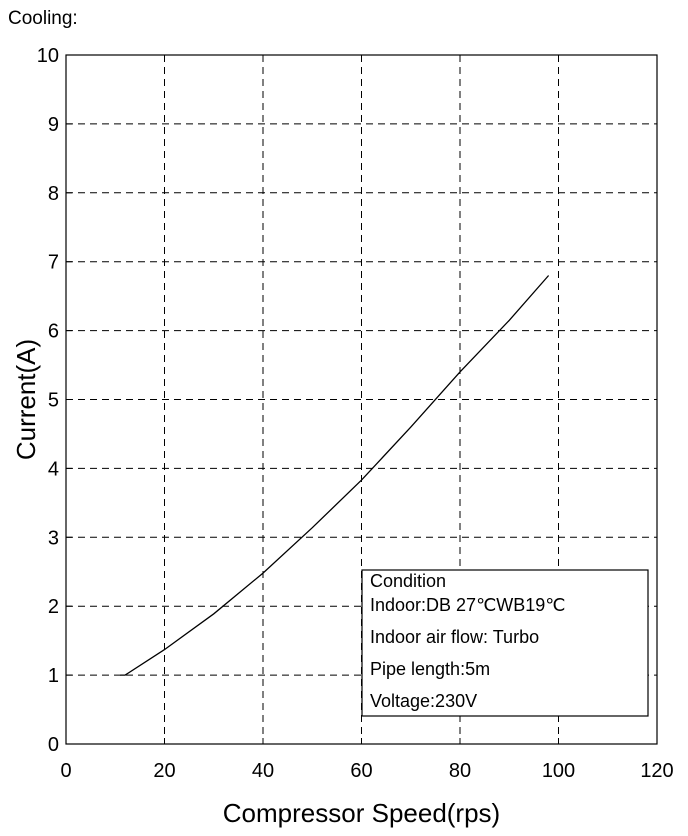  What do you see at coordinates (53, 469) in the screenshot?
I see `y-tick-label: 4` at bounding box center [53, 469].